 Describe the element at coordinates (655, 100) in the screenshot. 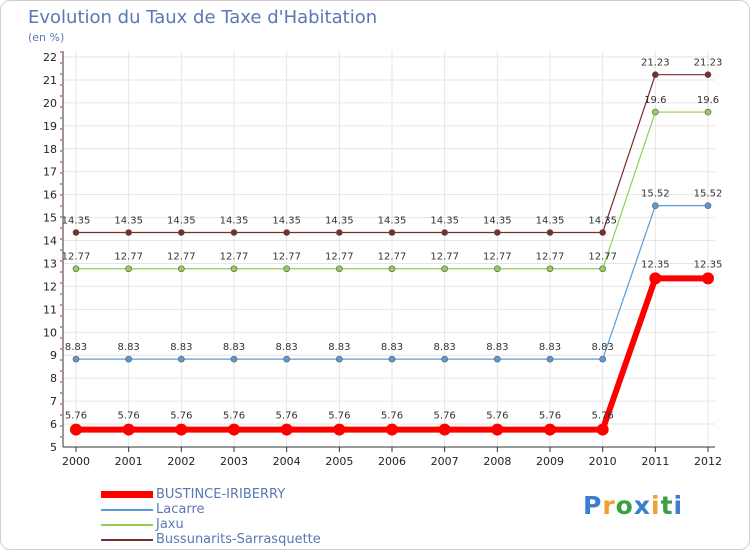

I see `data-label-jaxu: 19.6` at that location.